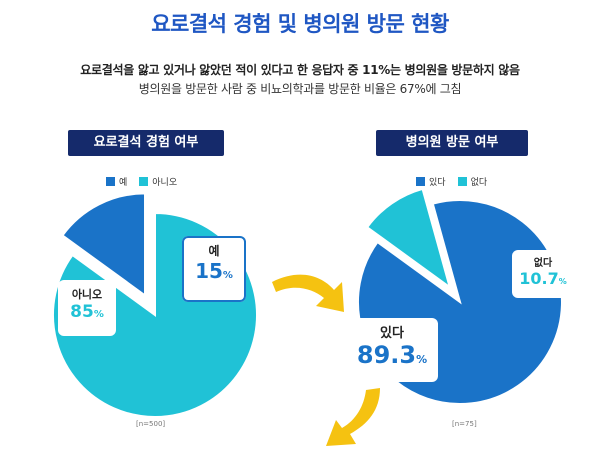 The width and height of the screenshot is (600, 466). I want to click on title-part1: 요로결석 경험 및, so click(224, 24).